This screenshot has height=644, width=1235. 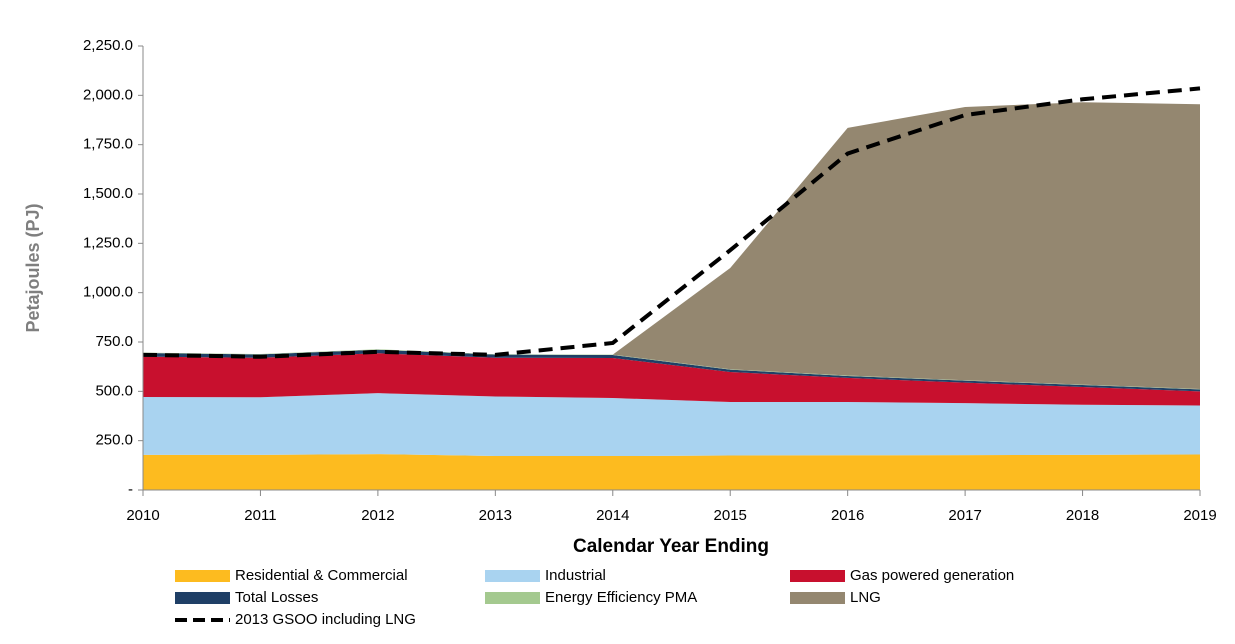 What do you see at coordinates (33, 267) in the screenshot?
I see `y-axis-title: Petajoules (PJ)` at bounding box center [33, 267].